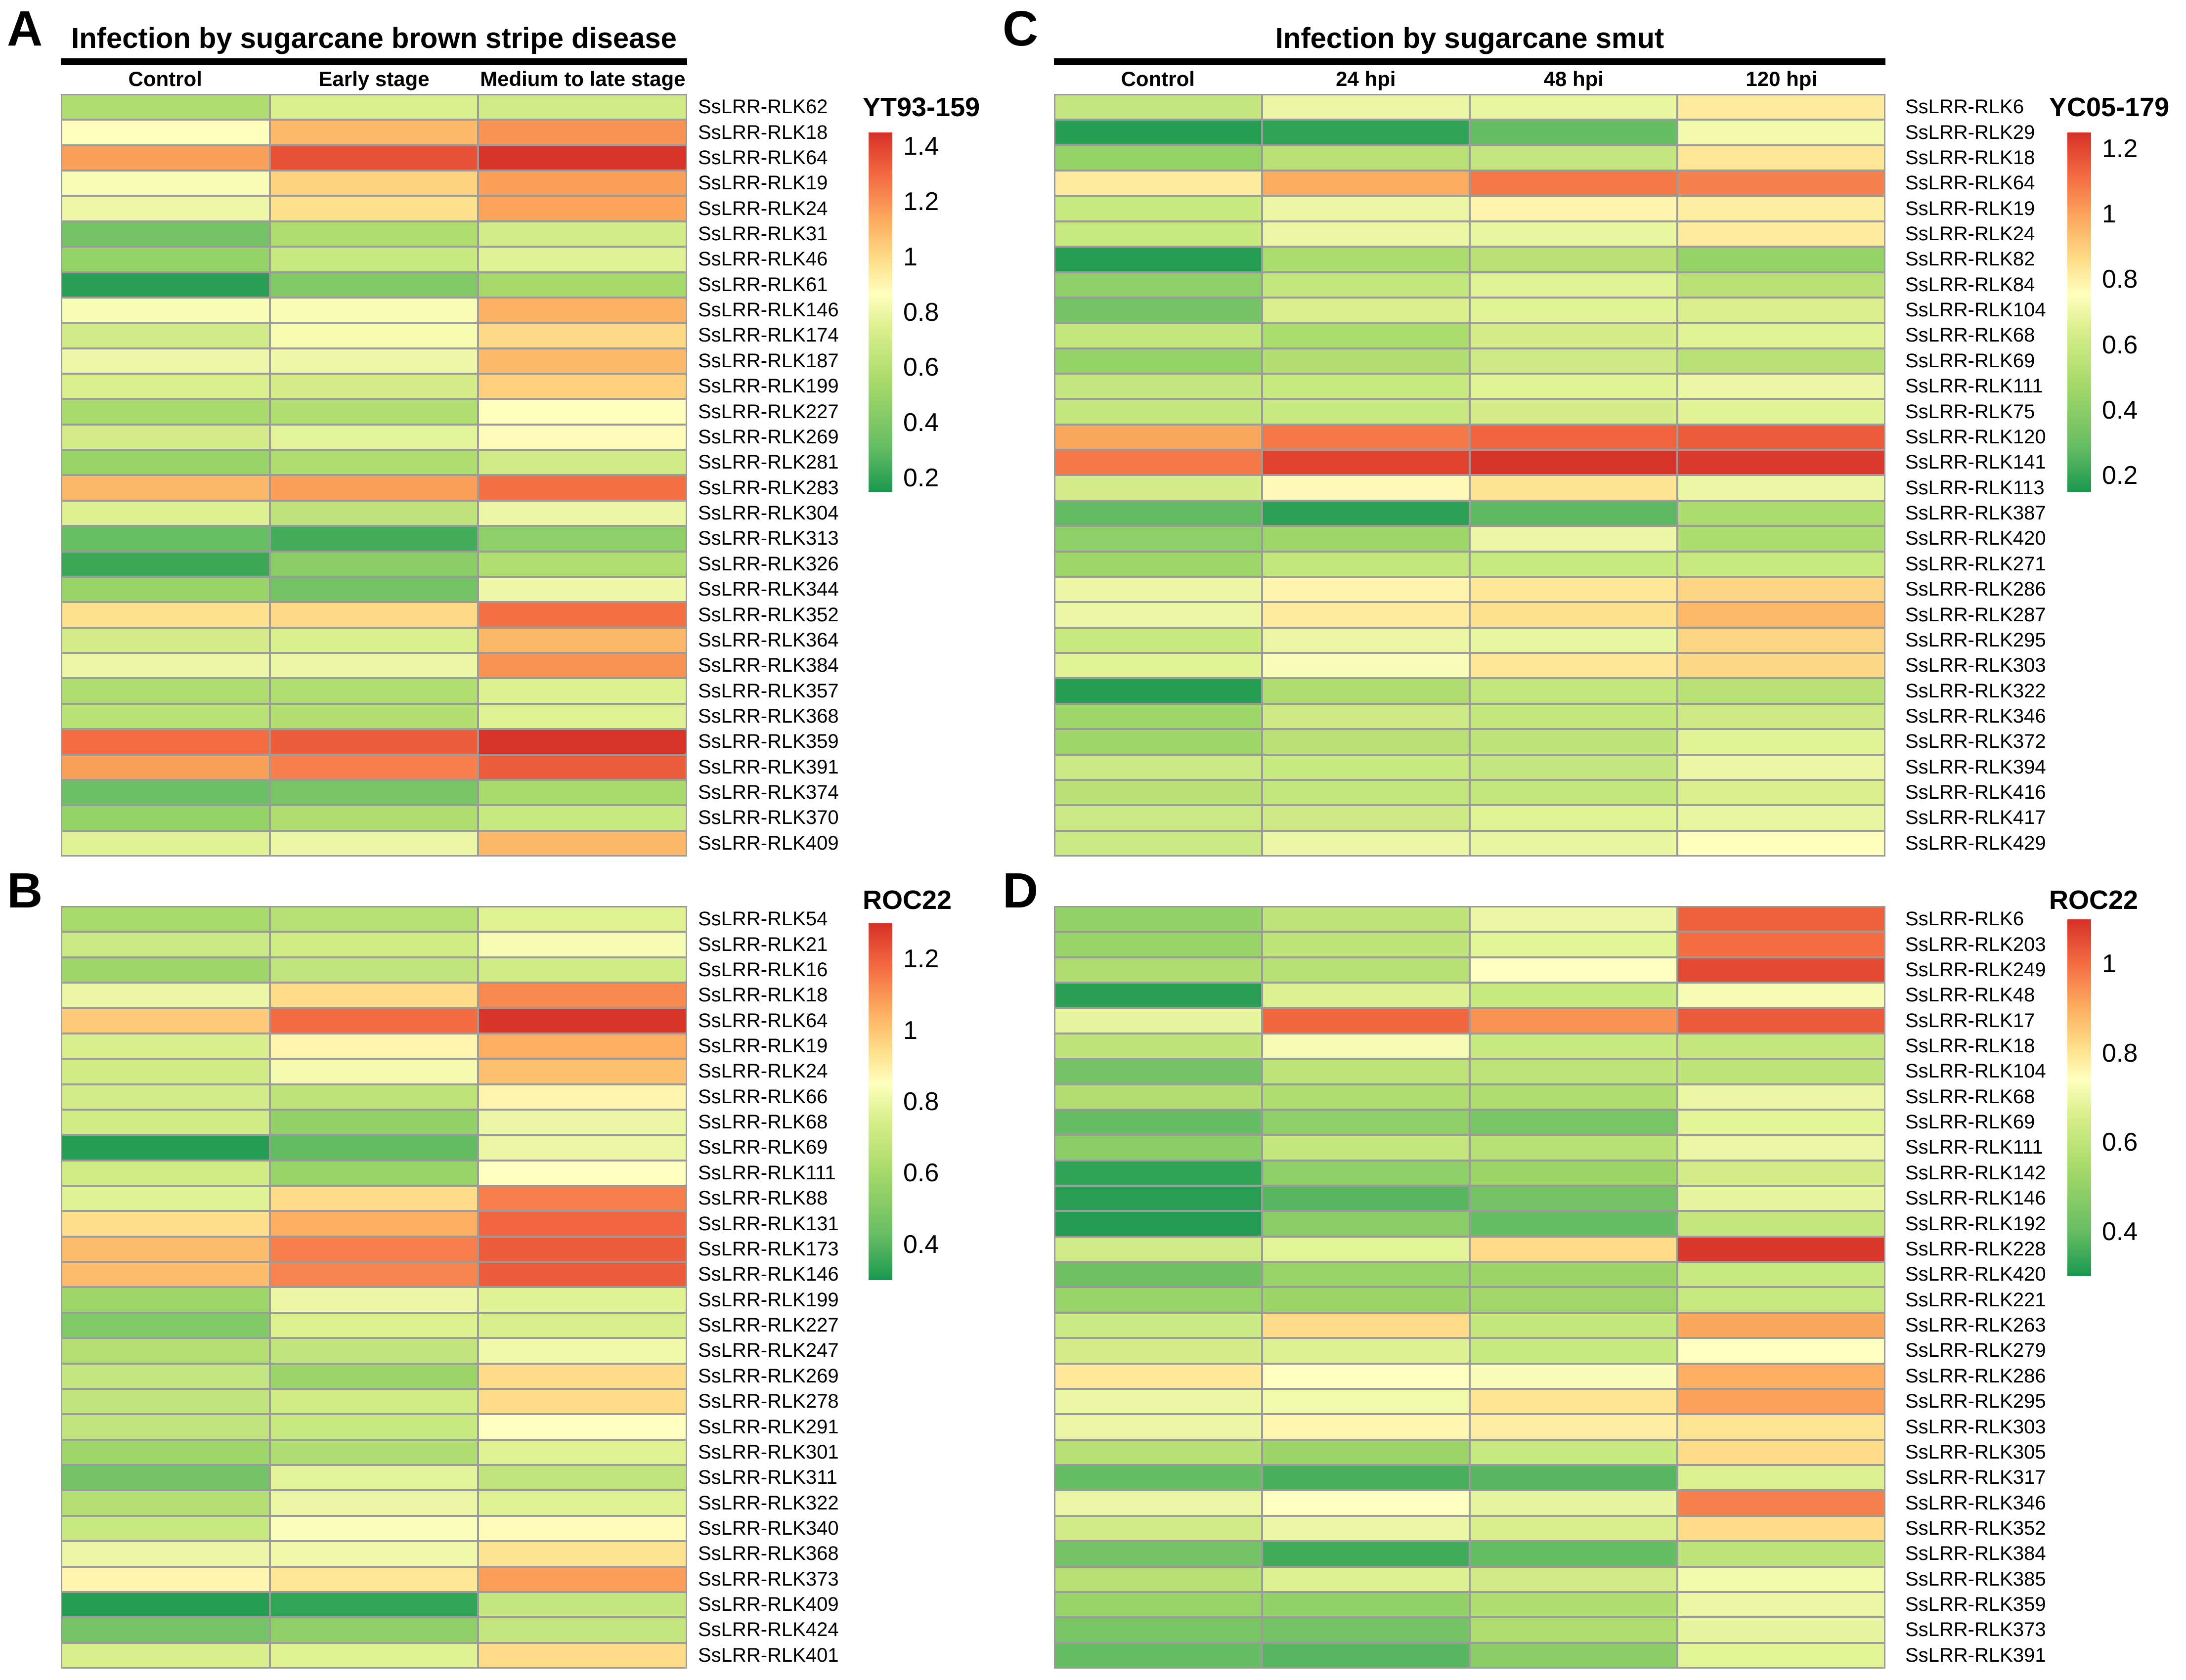 Image resolution: width=2186 pixels, height=1680 pixels. Describe the element at coordinates (769, 665) in the screenshot. I see `panel-a-row-label-22: SsLRR-RLK384` at that location.